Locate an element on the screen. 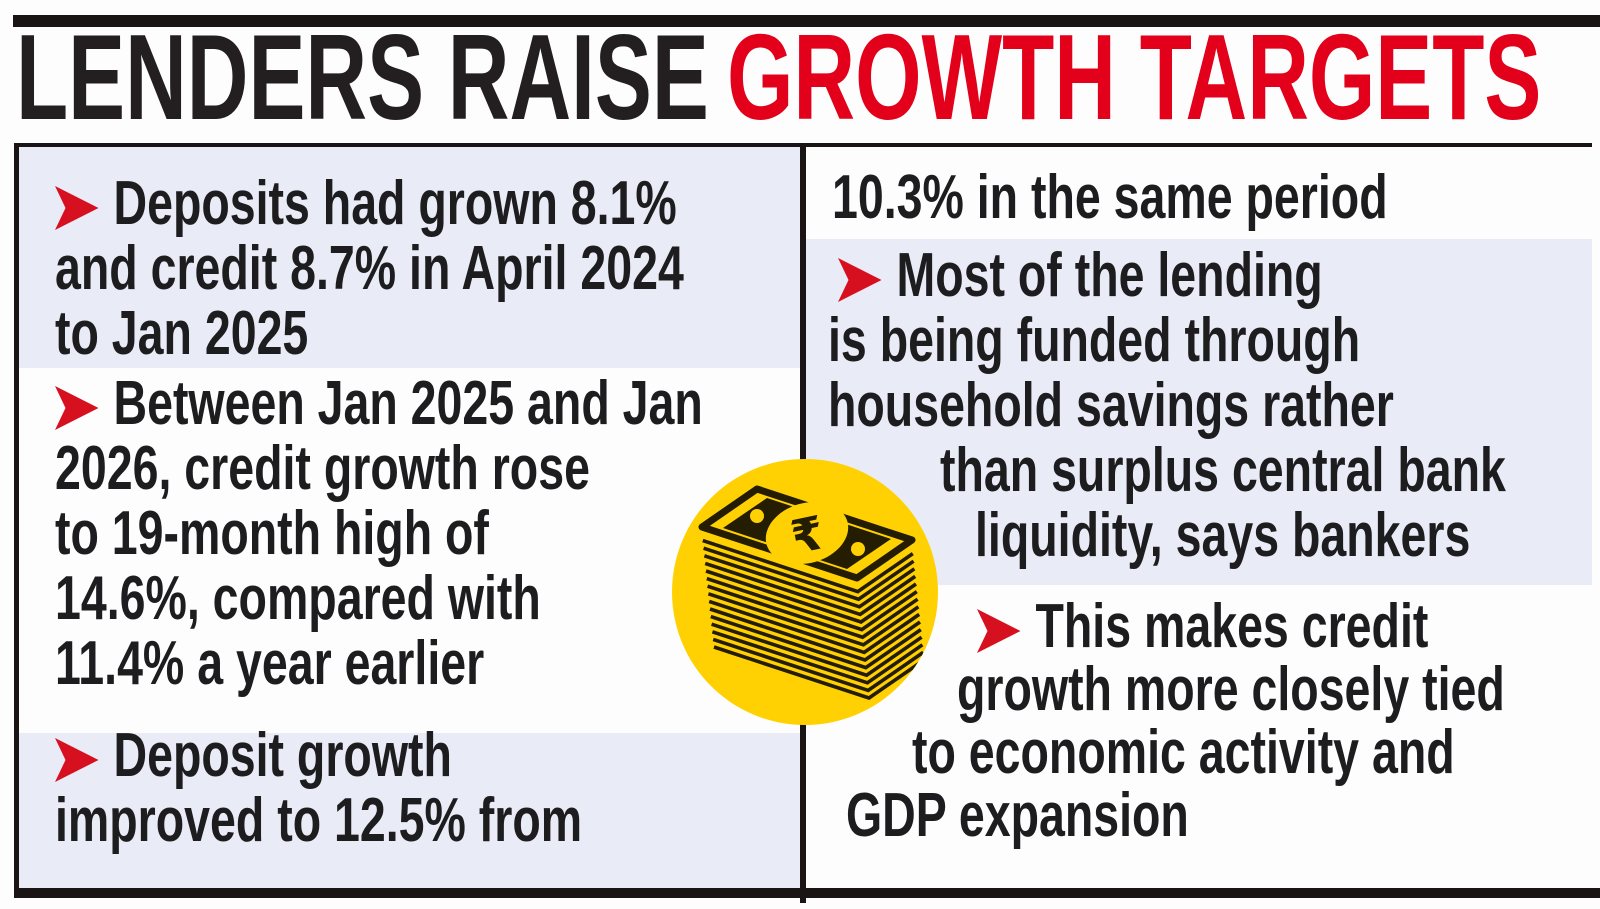 This screenshot has width=1600, height=909. highlight-box-deposit-growth is located at coordinates (409, 810).